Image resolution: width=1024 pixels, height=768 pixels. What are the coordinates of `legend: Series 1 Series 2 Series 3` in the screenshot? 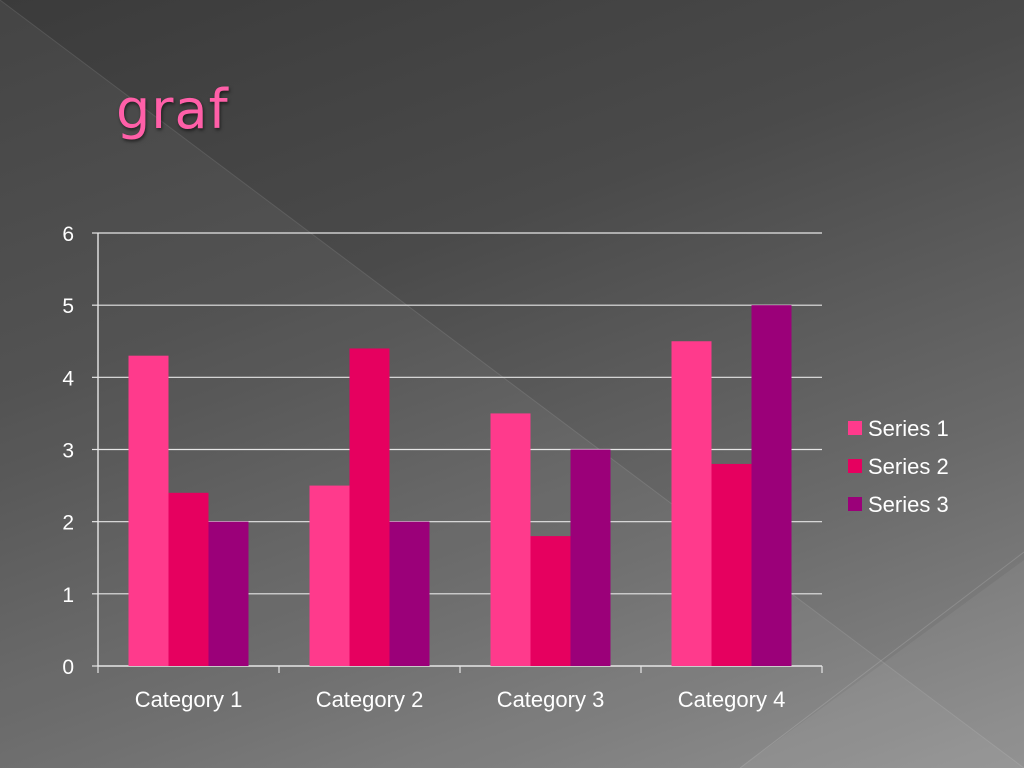 It's located at (898, 466).